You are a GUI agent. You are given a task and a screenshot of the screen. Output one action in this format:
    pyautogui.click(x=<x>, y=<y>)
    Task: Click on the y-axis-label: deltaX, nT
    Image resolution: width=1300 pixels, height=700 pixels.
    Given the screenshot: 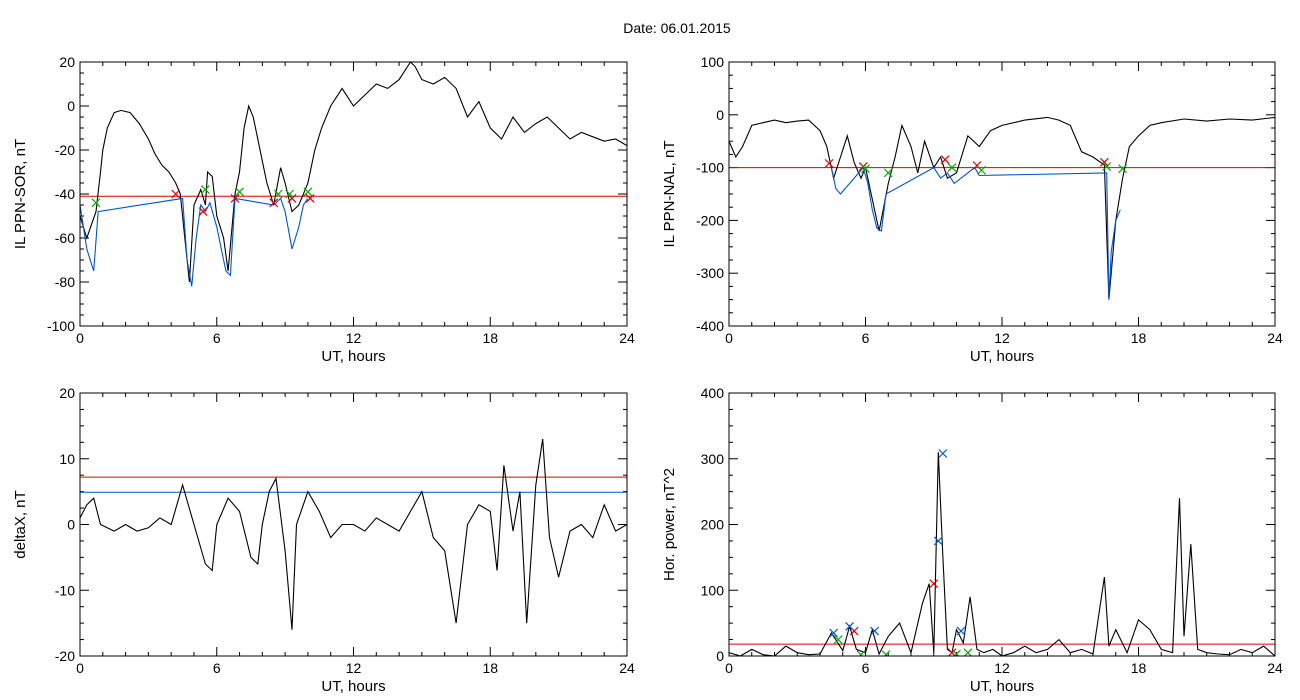 What is the action you would take?
    pyautogui.click(x=20, y=524)
    